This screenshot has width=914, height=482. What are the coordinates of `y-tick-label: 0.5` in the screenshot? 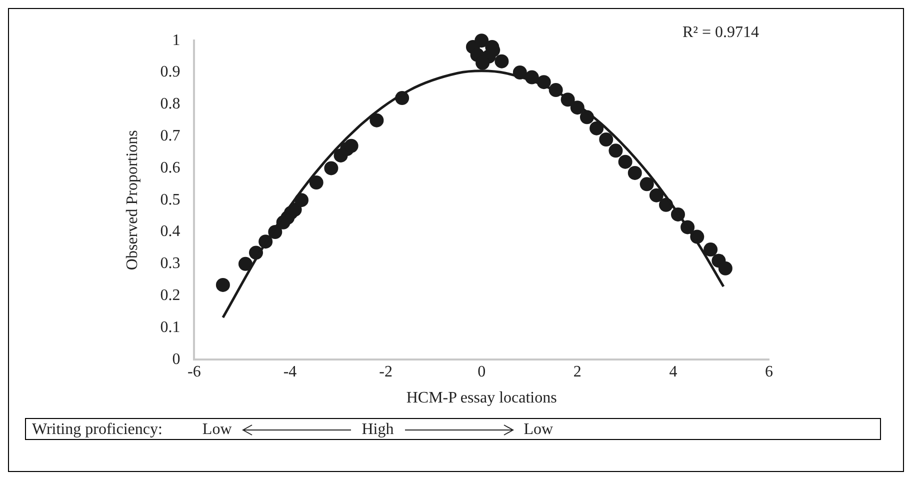 It's located at (170, 199).